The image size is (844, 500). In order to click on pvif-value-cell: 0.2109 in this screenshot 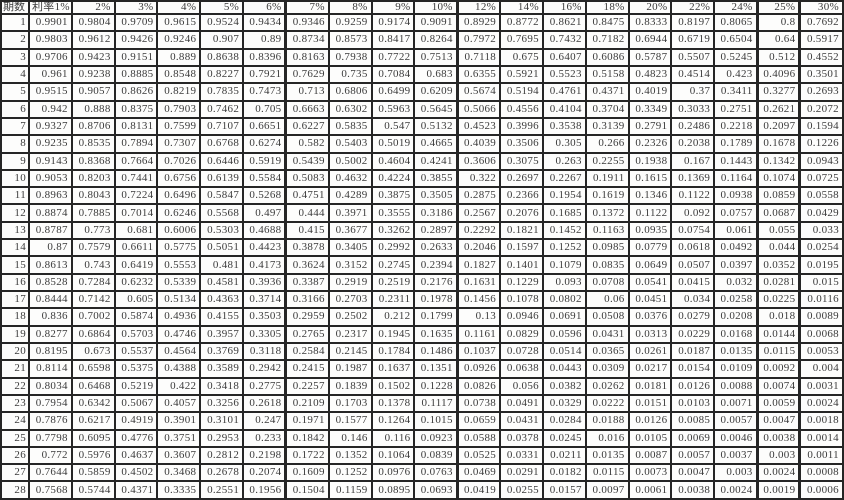, I will do `click(307, 403)`.